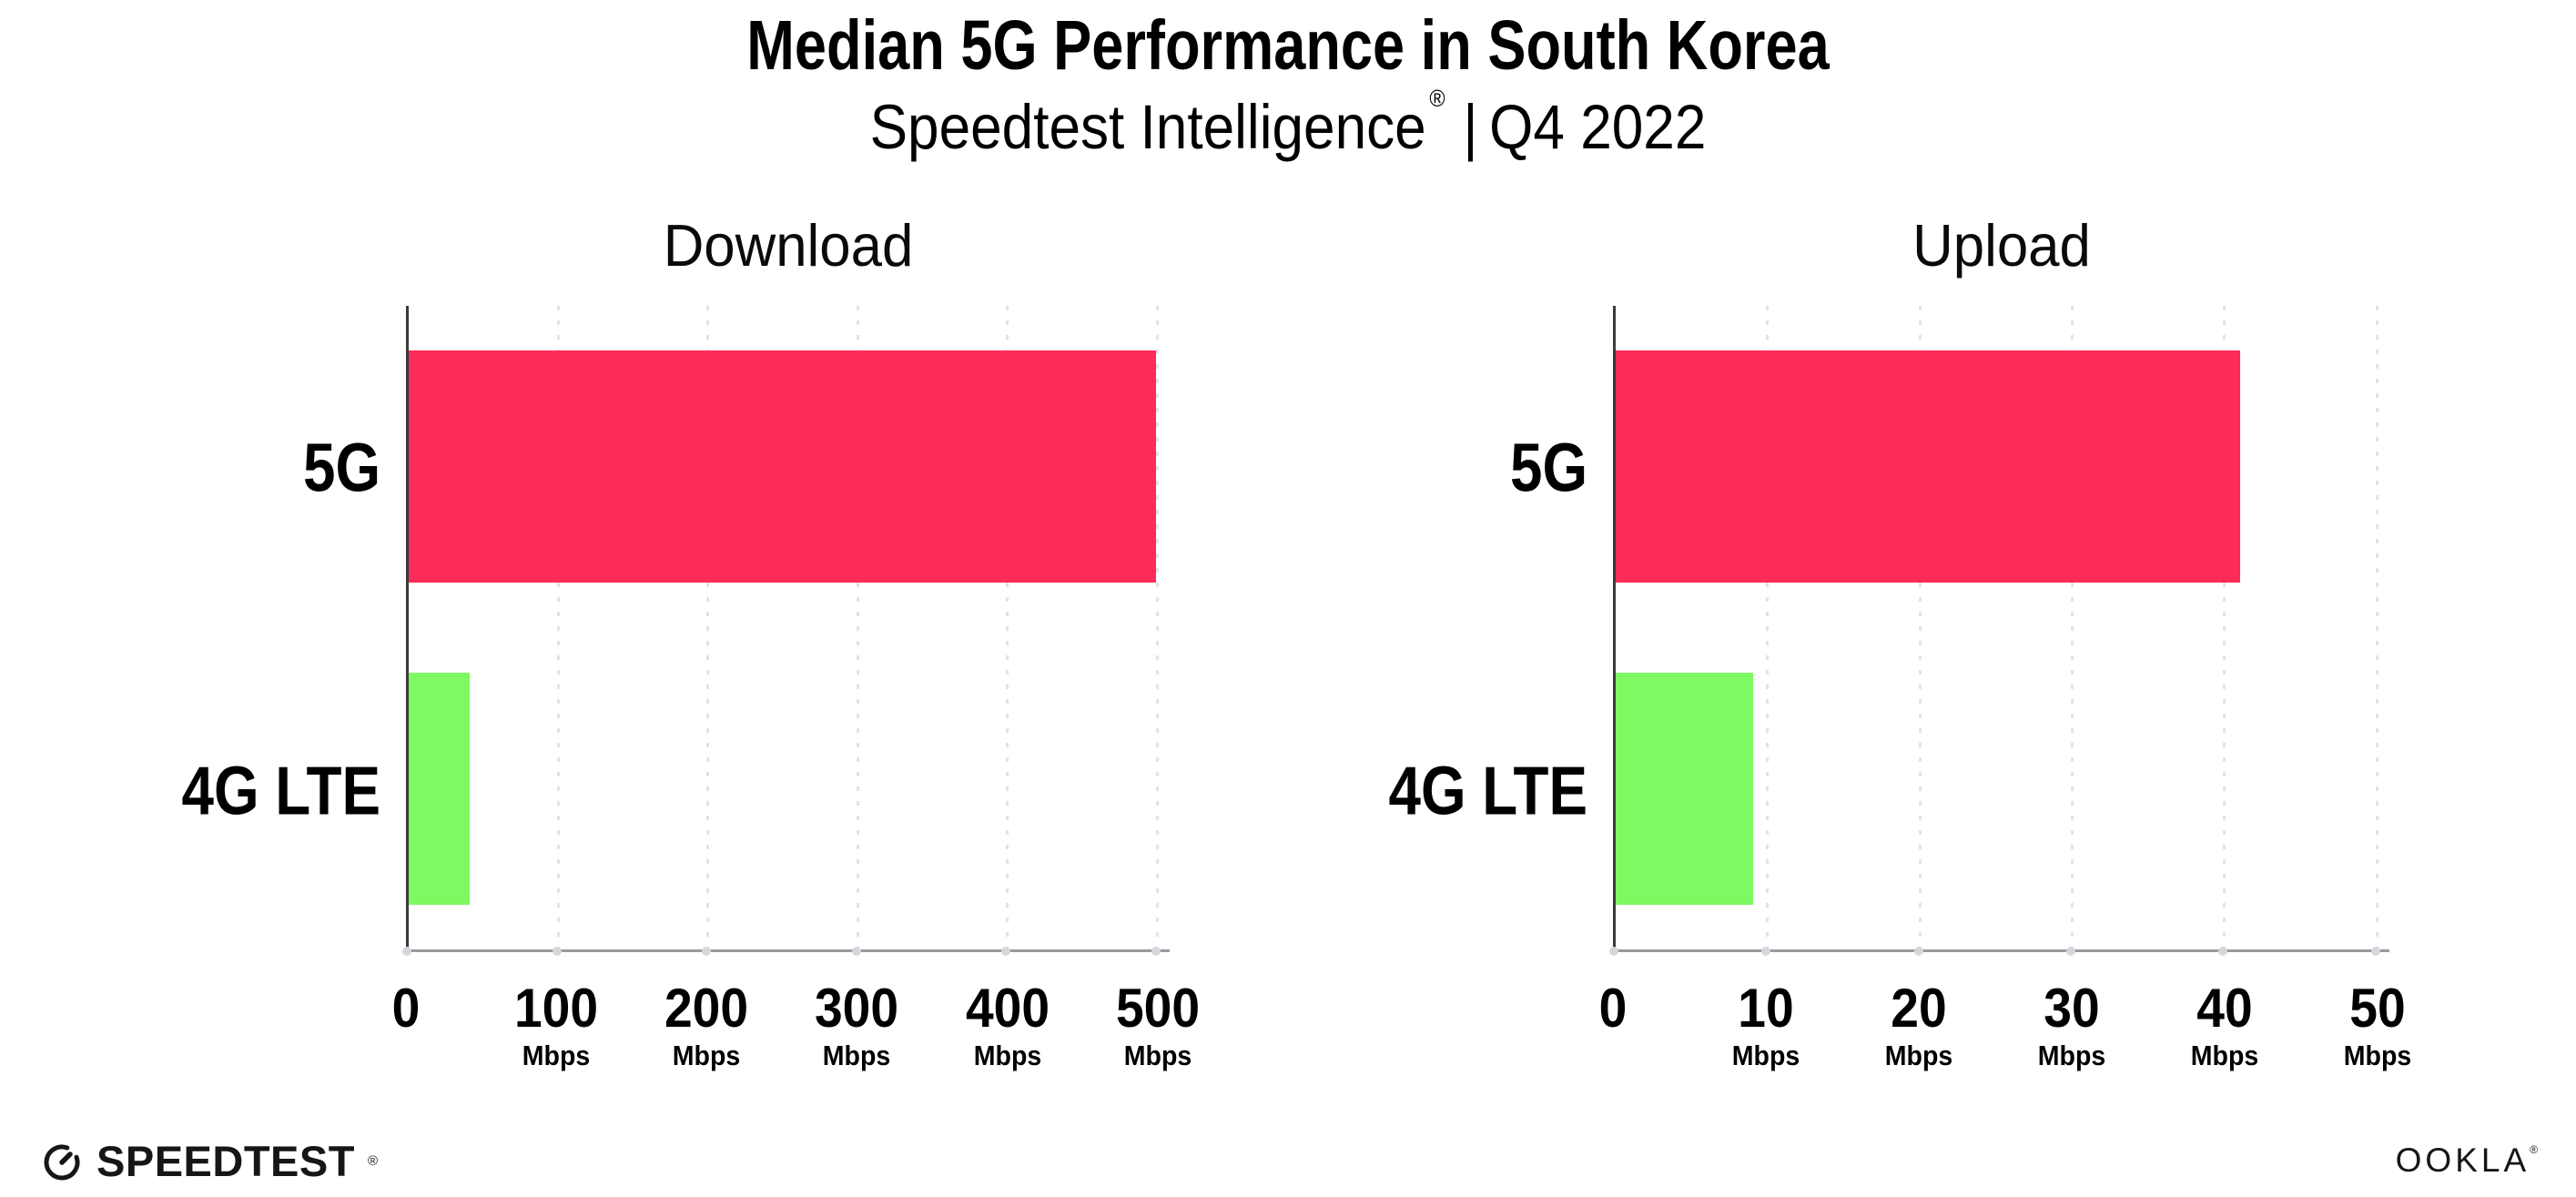 The image size is (2576, 1197). I want to click on ookla-wordmark: OOKLA, so click(2462, 1160).